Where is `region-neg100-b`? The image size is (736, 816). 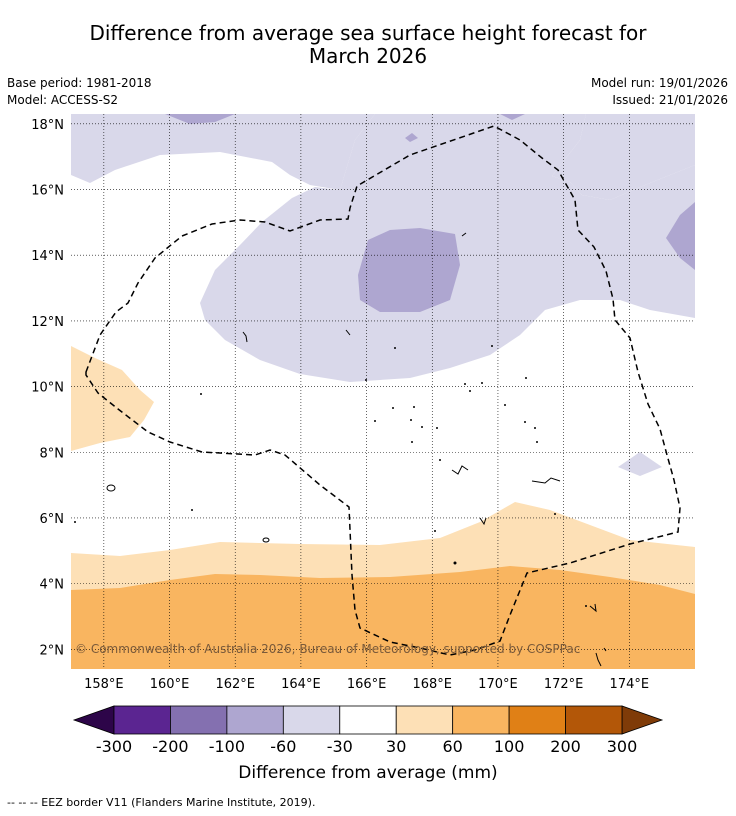
region-neg100-b is located at coordinates (409, 270).